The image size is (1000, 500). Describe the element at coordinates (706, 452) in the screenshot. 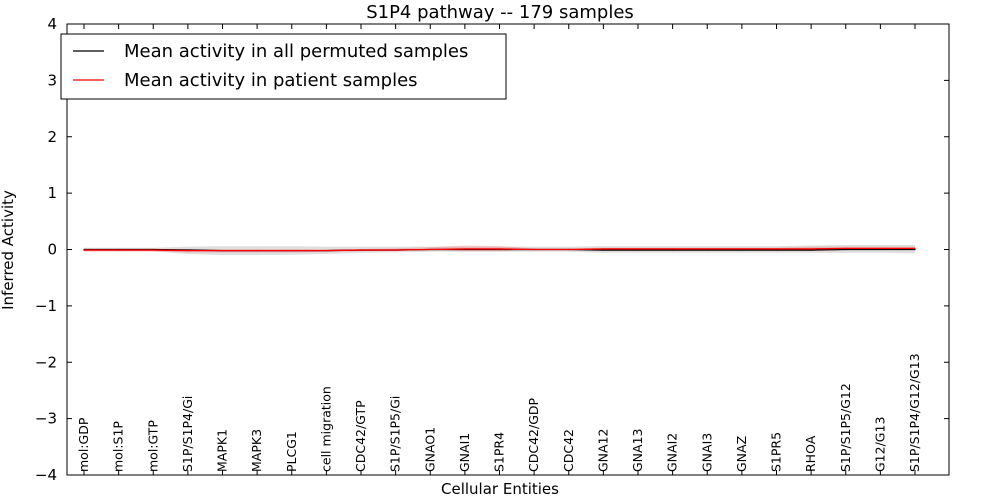

I see `x-category-label: GNAI3` at that location.